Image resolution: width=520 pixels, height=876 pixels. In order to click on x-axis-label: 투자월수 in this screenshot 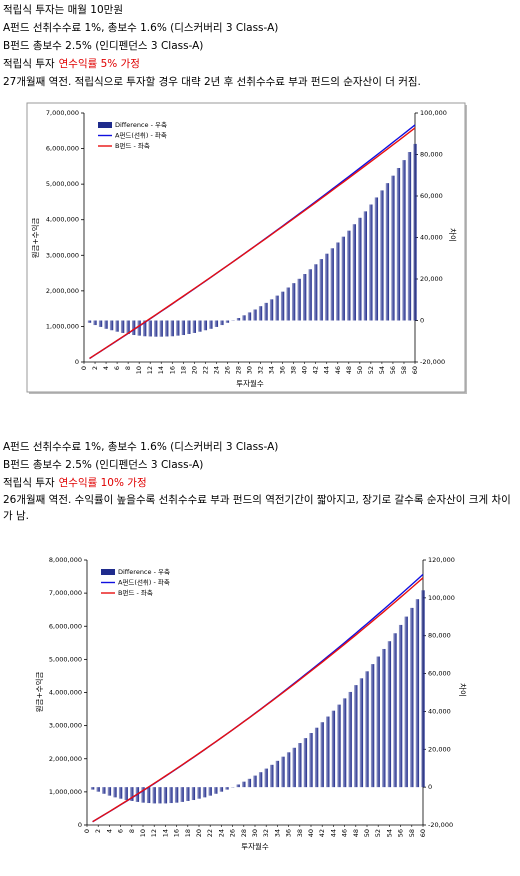, I will do `click(255, 846)`.